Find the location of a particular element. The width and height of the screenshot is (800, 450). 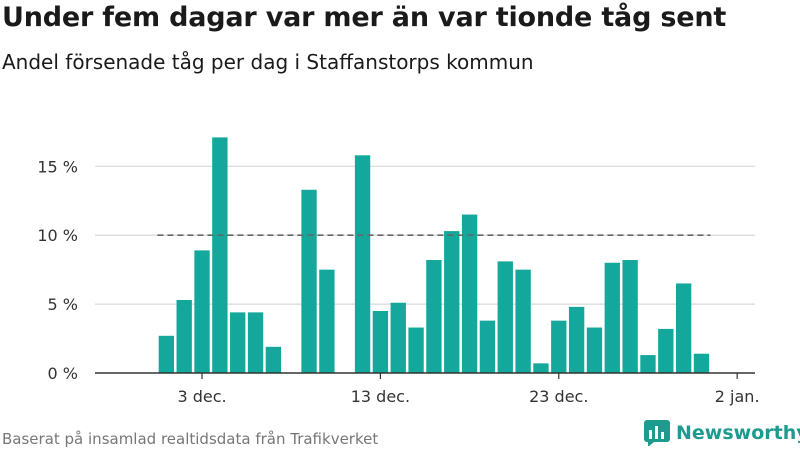

x-tick-label: 23 dec. is located at coordinates (558, 396).